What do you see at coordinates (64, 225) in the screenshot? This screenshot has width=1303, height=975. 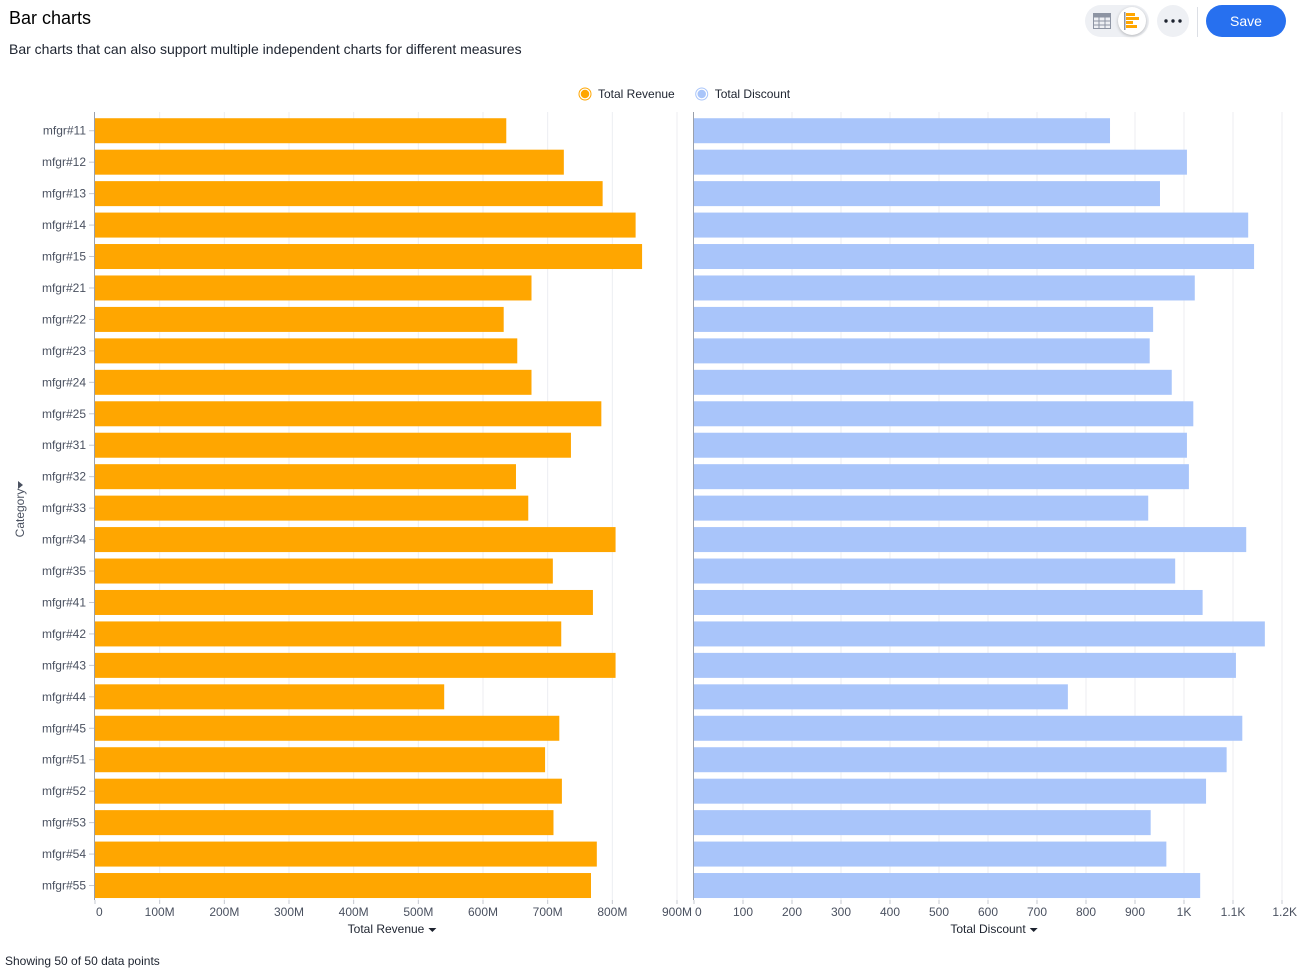 I see `y-tick-label: mfgr#14` at bounding box center [64, 225].